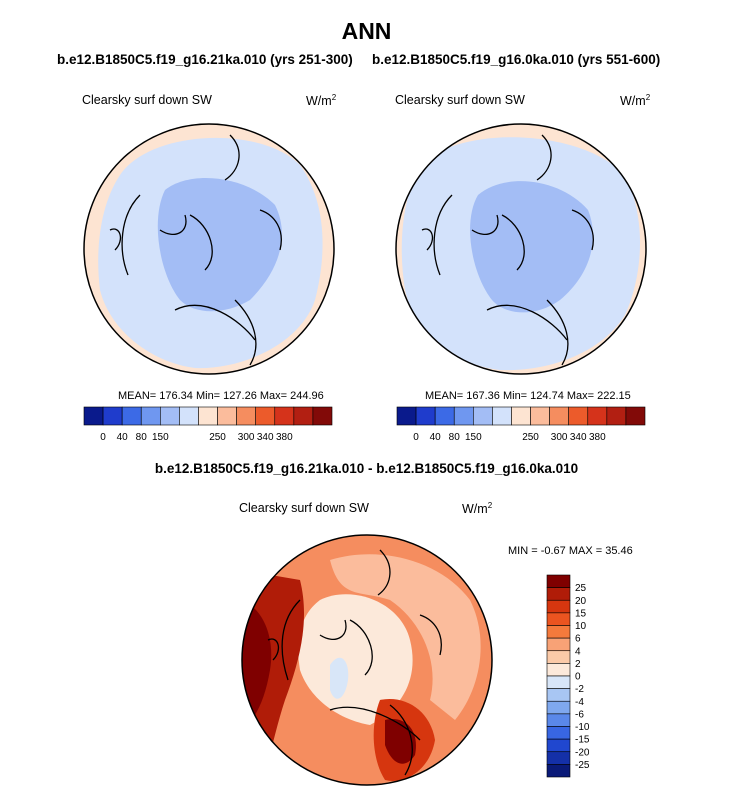 The height and width of the screenshot is (788, 733). Describe the element at coordinates (581, 588) in the screenshot. I see `diff-colorbar-tick-label: 25` at that location.